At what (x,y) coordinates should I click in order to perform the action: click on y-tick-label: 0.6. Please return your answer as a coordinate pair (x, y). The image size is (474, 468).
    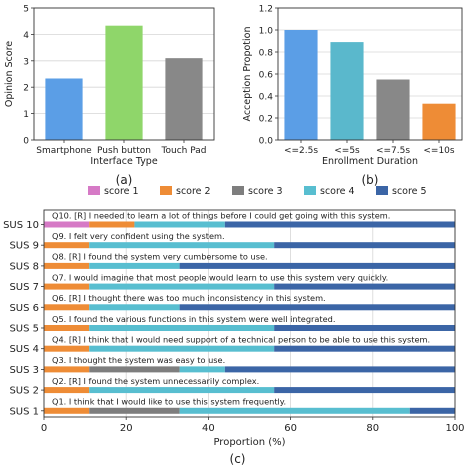
    Looking at the image, I should click on (266, 76).